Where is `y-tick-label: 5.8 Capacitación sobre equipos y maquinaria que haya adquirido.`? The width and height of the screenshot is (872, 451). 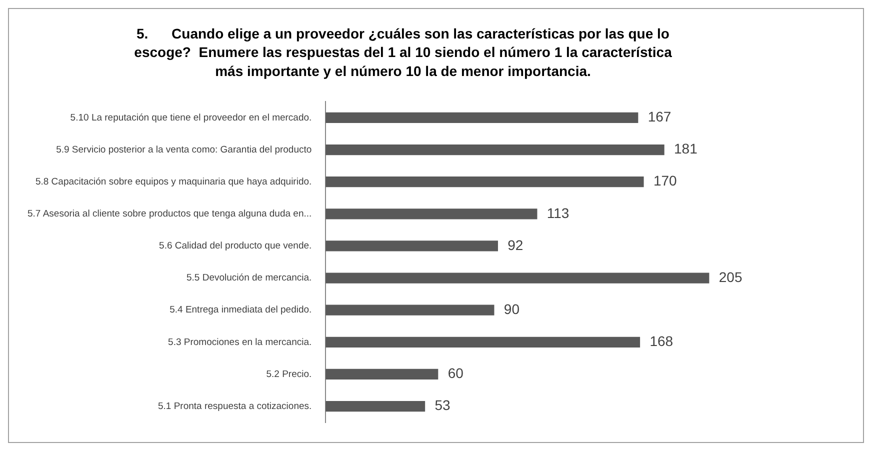 y-tick-label: 5.8 Capacitación sobre equipos y maquinaria que haya adquirido. is located at coordinates (173, 182).